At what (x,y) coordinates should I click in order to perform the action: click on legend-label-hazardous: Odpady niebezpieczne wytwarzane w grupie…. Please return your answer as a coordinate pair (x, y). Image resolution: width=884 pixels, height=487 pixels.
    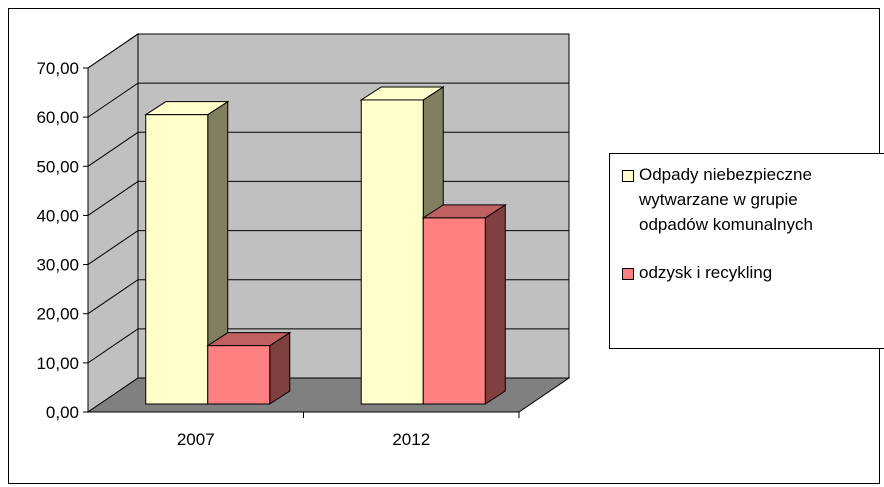
    Looking at the image, I should click on (726, 199).